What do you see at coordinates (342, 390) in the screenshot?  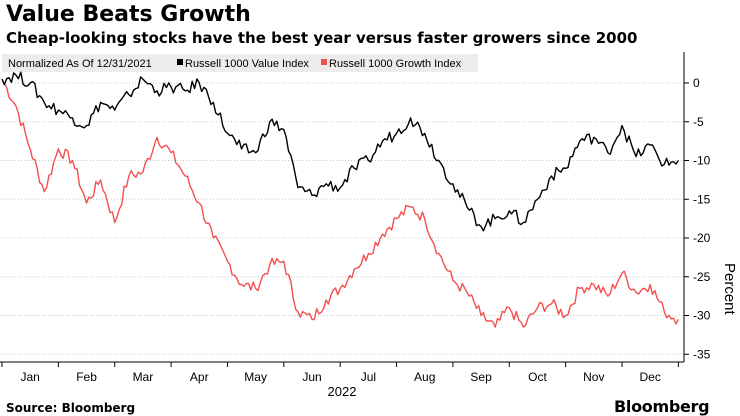 I see `x-axis-label: 2022` at bounding box center [342, 390].